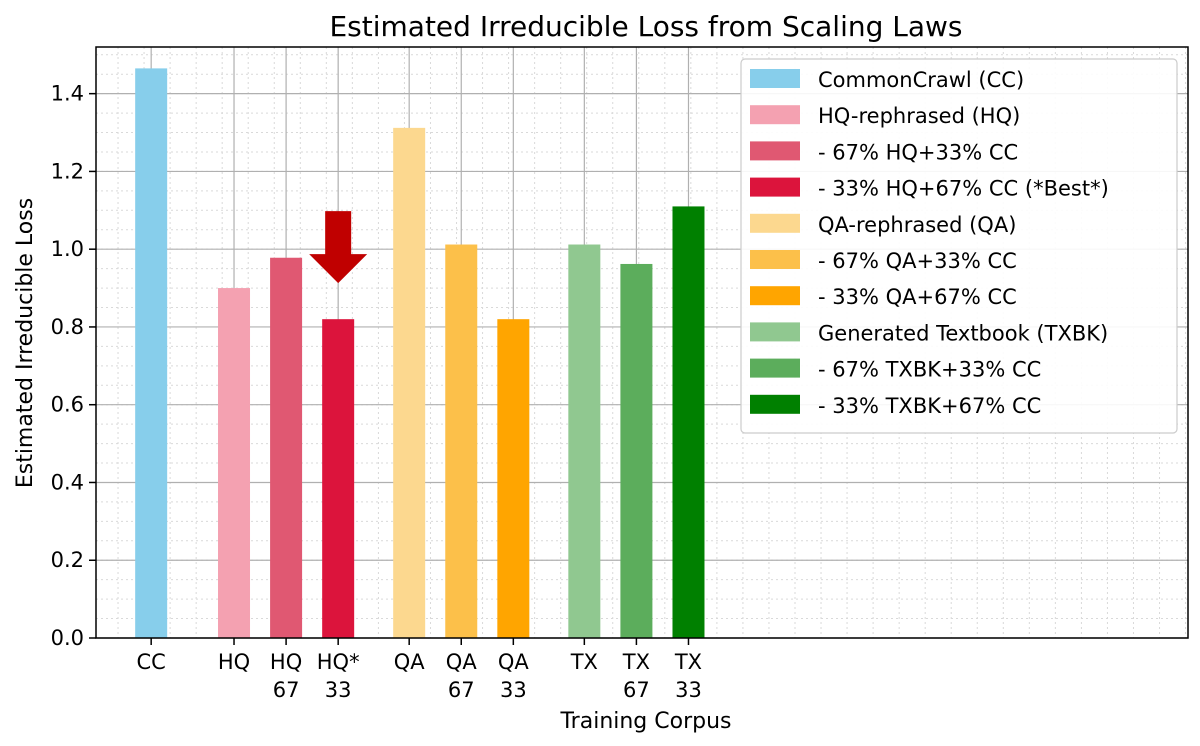 This screenshot has width=1200, height=746. I want to click on legend-label: - 67% TXBK+33% CC, so click(929, 370).